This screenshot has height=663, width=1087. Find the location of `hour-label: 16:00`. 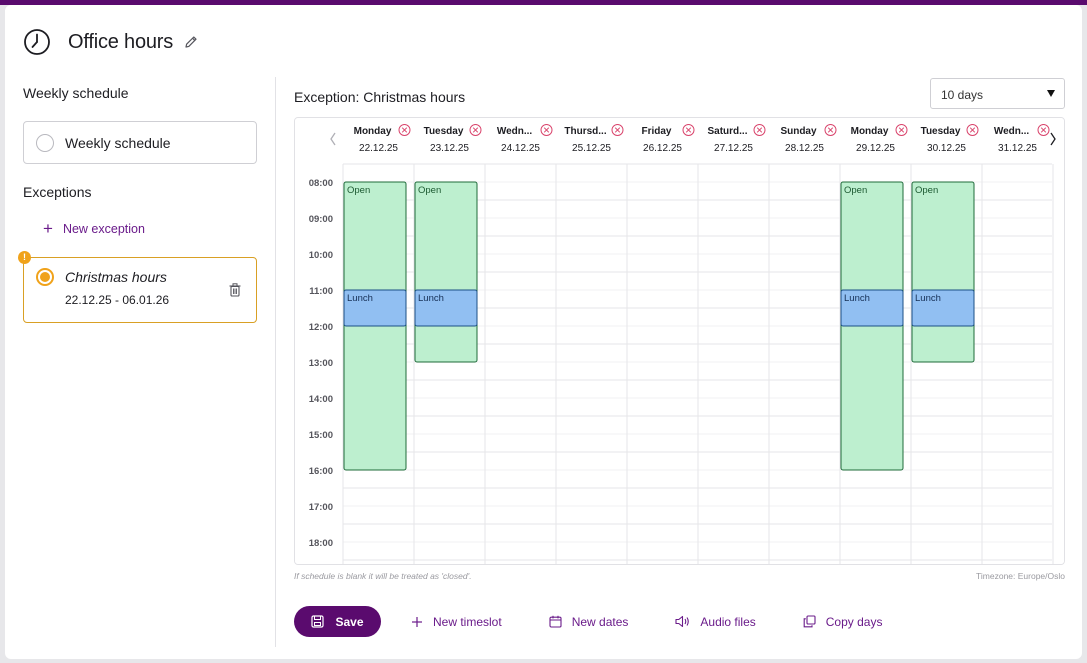

hour-label: 16:00 is located at coordinates (321, 471).